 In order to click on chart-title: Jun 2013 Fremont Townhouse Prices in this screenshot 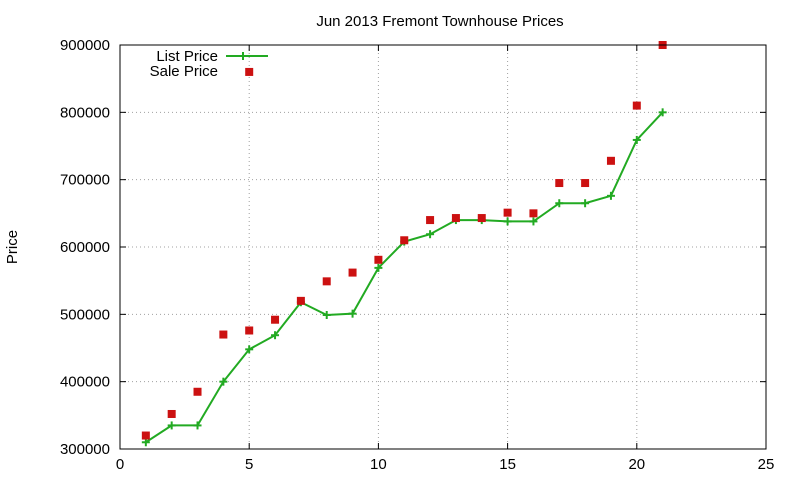, I will do `click(439, 21)`.